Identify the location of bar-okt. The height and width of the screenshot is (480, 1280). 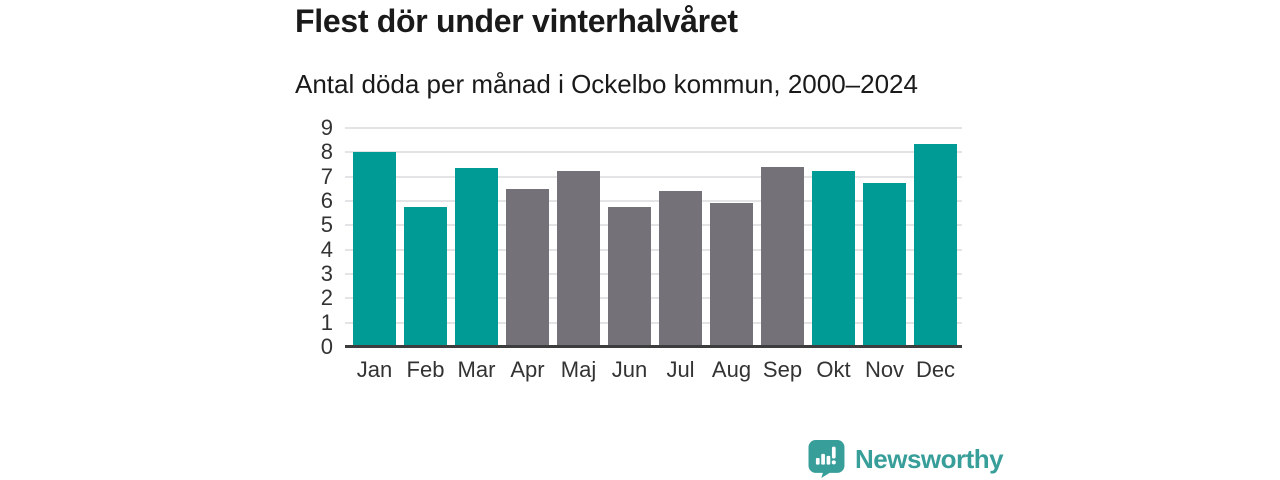
(833, 258).